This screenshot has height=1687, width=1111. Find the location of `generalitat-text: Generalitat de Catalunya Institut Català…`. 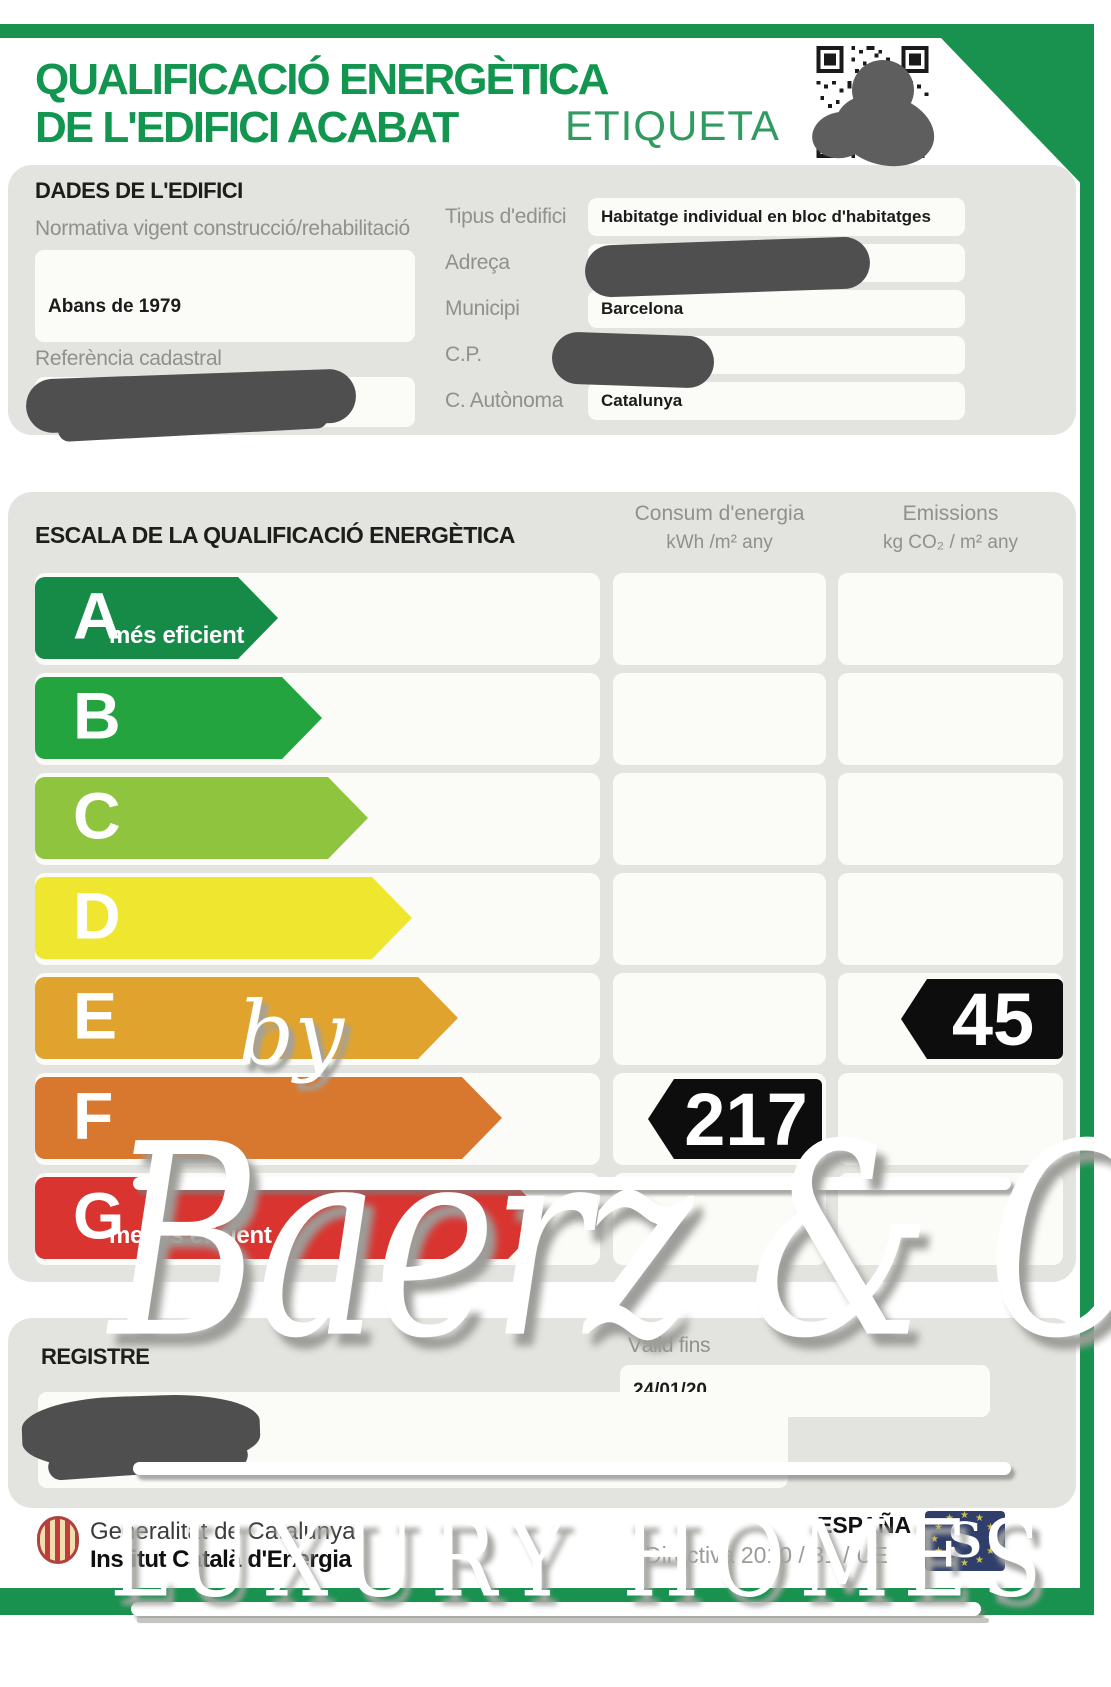

generalitat-text: Generalitat de Catalunya Institut Català… is located at coordinates (223, 1546).